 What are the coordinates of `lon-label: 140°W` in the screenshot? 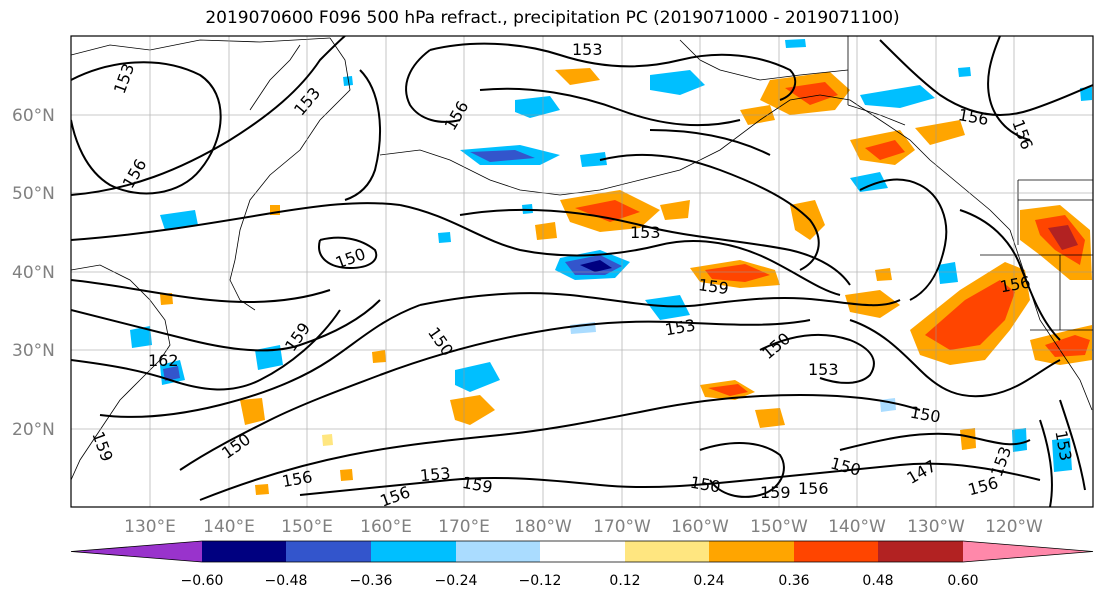 It's located at (857, 527).